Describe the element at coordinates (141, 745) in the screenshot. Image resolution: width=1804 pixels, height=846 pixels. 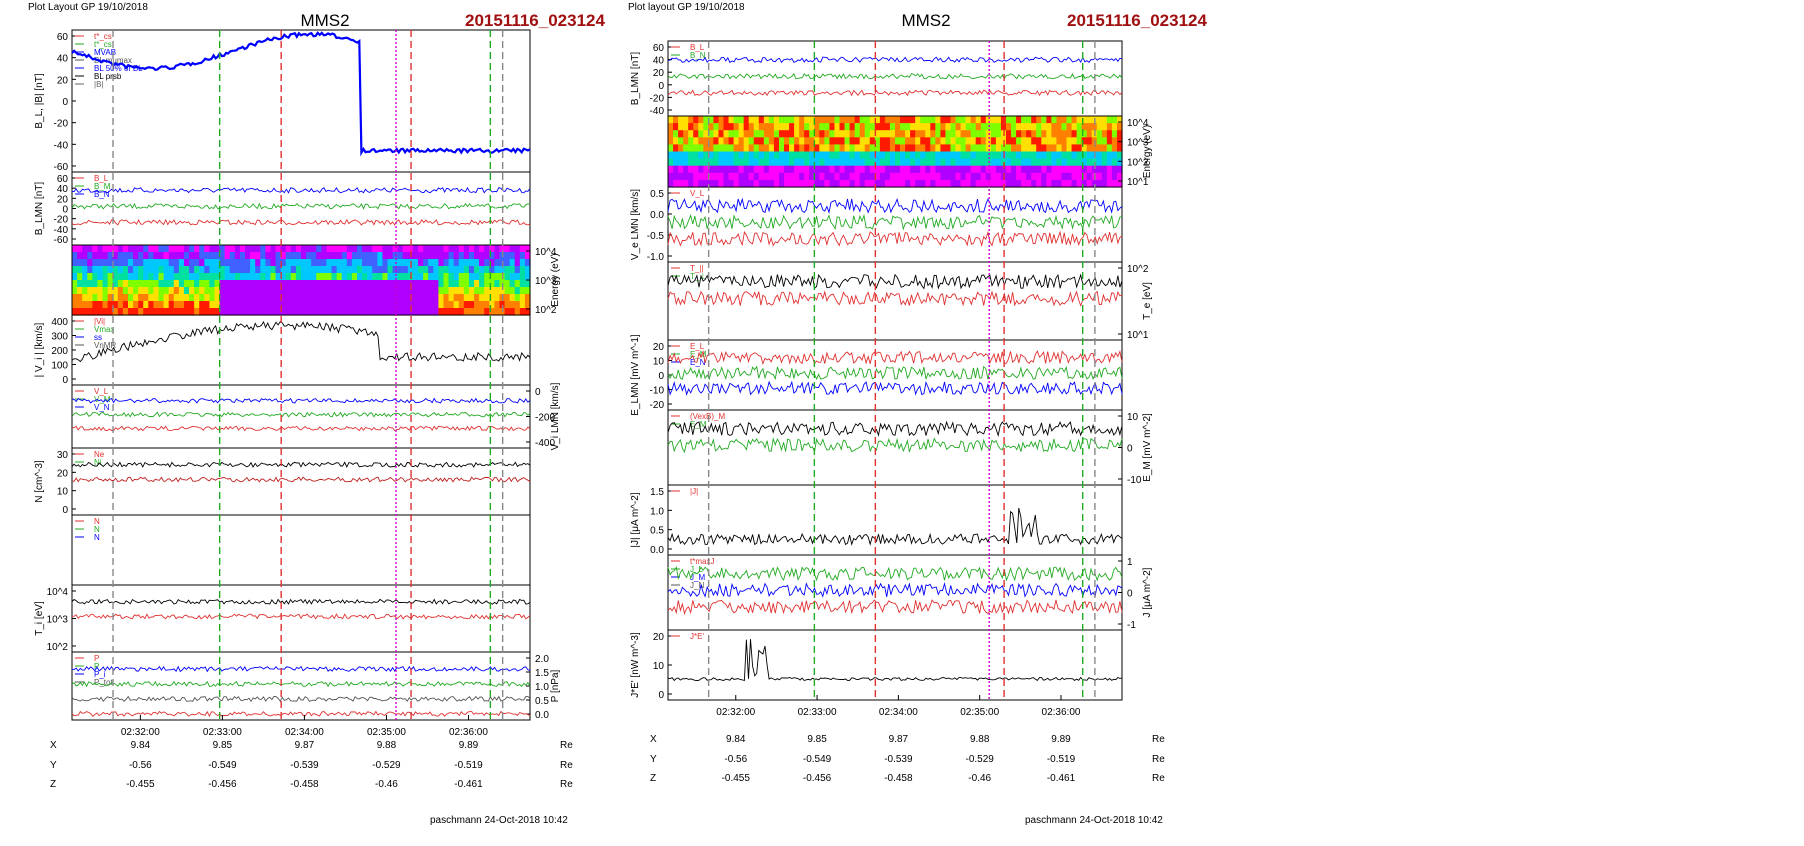
I see `position-value: 9.84` at that location.